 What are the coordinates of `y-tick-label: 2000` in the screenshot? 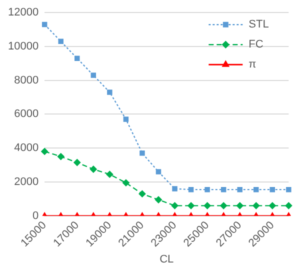 It's located at (26, 182).